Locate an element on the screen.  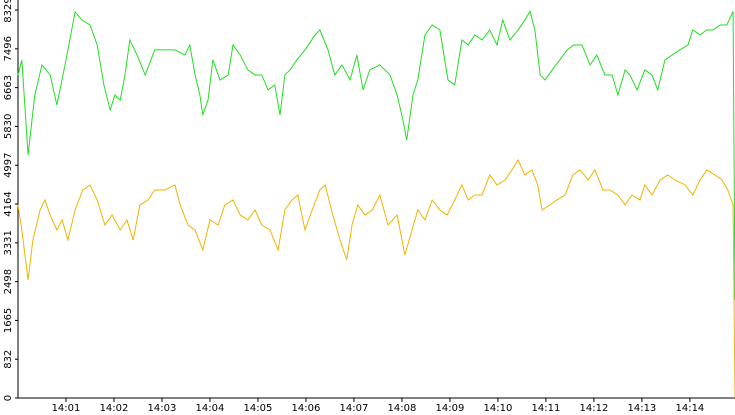
x-tick-label: 14:05 is located at coordinates (258, 408).